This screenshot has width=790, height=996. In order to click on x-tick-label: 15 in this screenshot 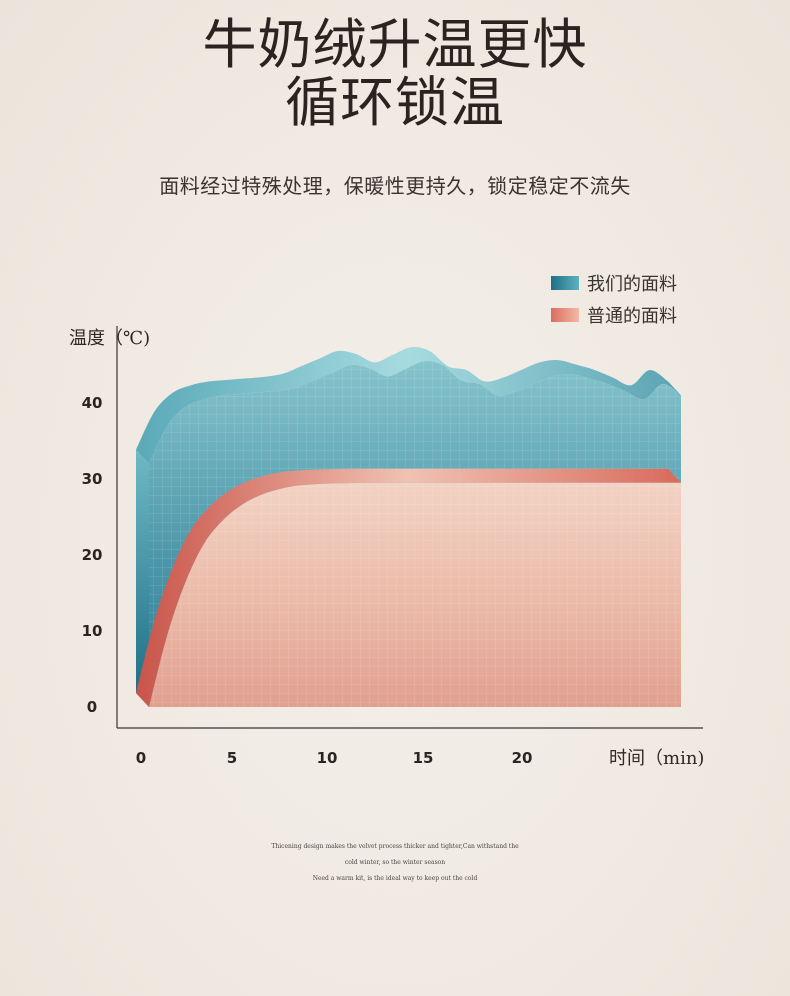, I will do `click(423, 758)`.